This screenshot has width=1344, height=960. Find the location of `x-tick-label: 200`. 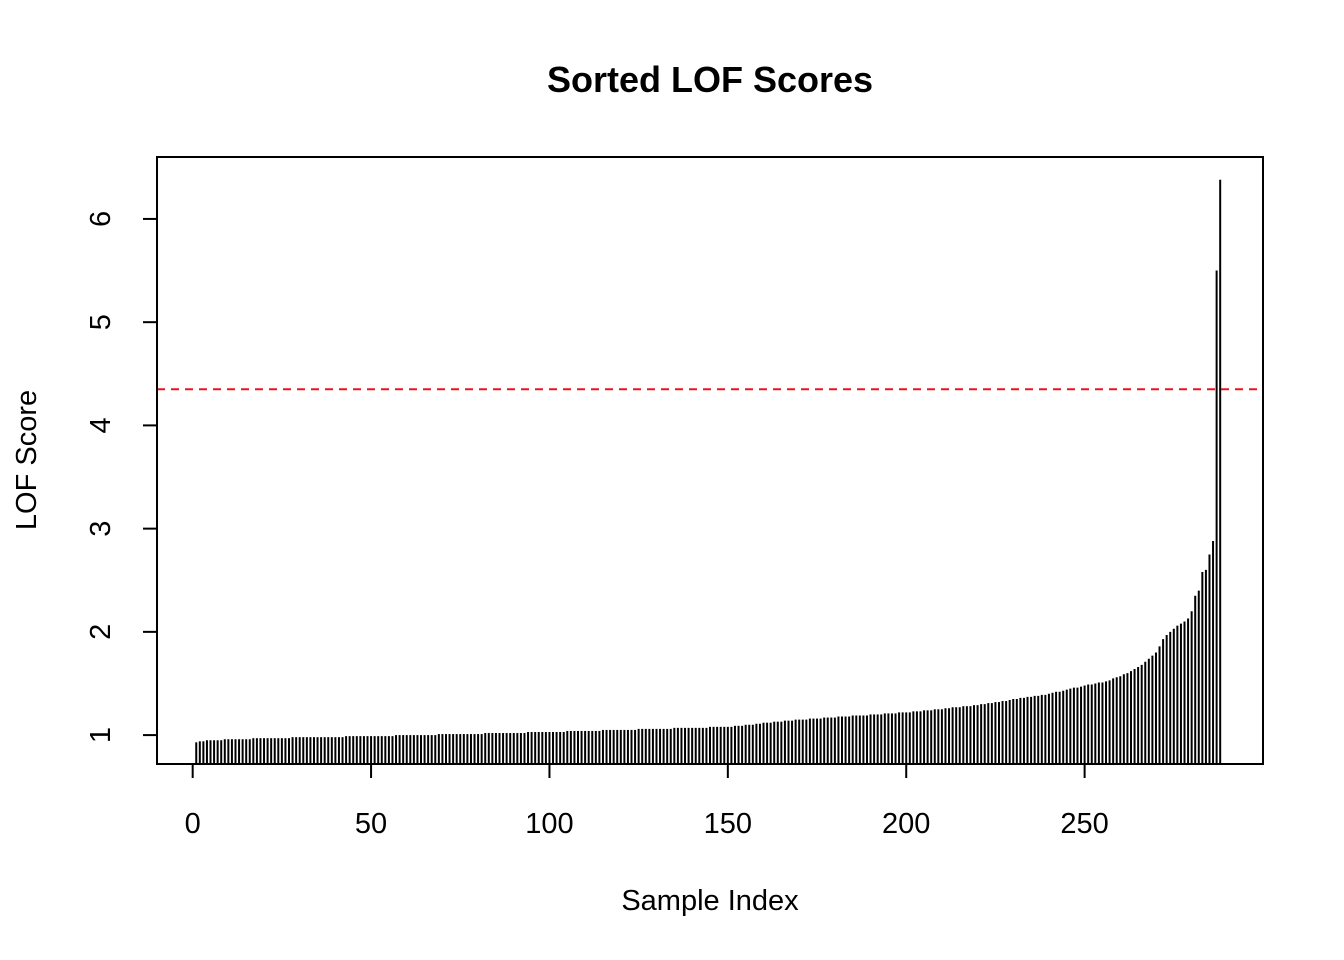

x-tick-label: 200 is located at coordinates (906, 824).